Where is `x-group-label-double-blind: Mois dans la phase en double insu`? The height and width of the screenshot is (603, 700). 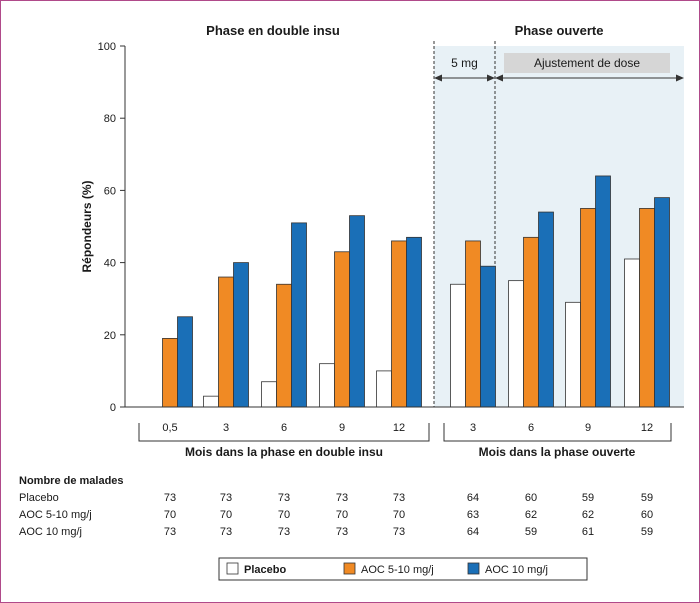
x-group-label-double-blind: Mois dans la phase en double insu is located at coordinates (284, 452).